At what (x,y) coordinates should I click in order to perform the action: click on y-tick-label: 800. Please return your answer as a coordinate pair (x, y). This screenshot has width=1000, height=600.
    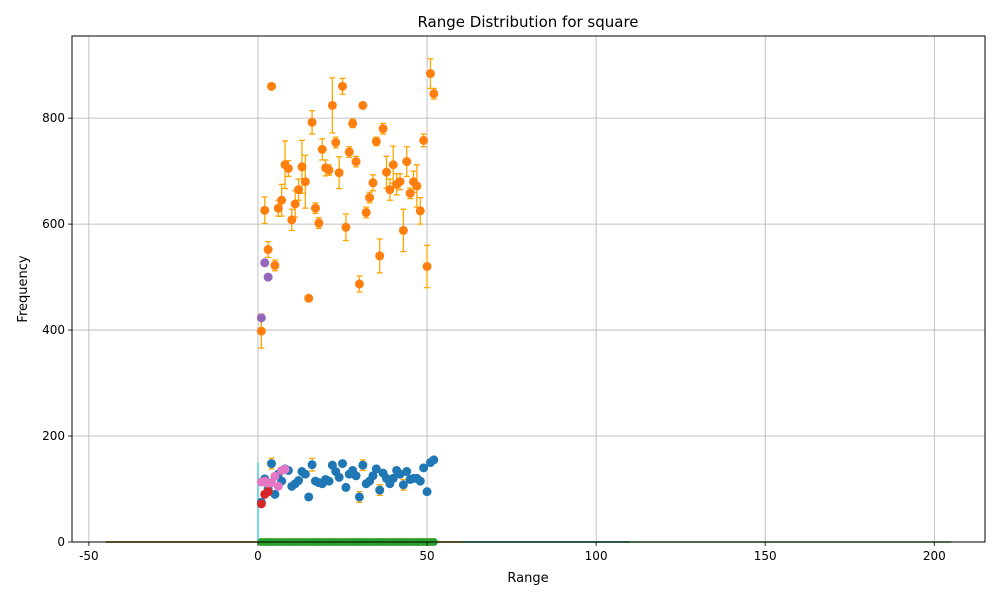
    Looking at the image, I should click on (53, 118).